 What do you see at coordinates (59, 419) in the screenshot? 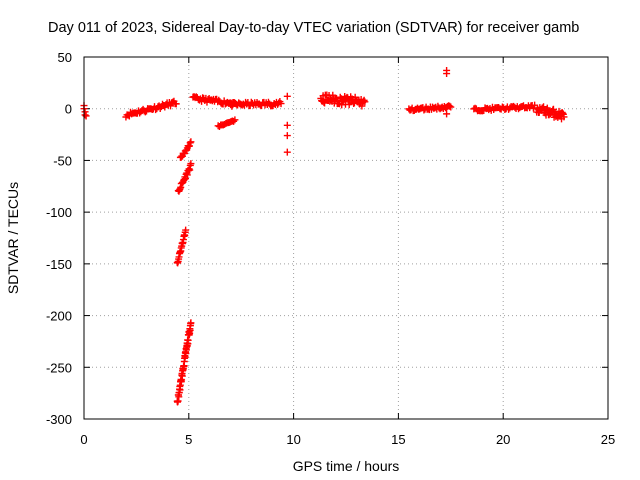
I see `y-tick-label: -300` at bounding box center [59, 419].